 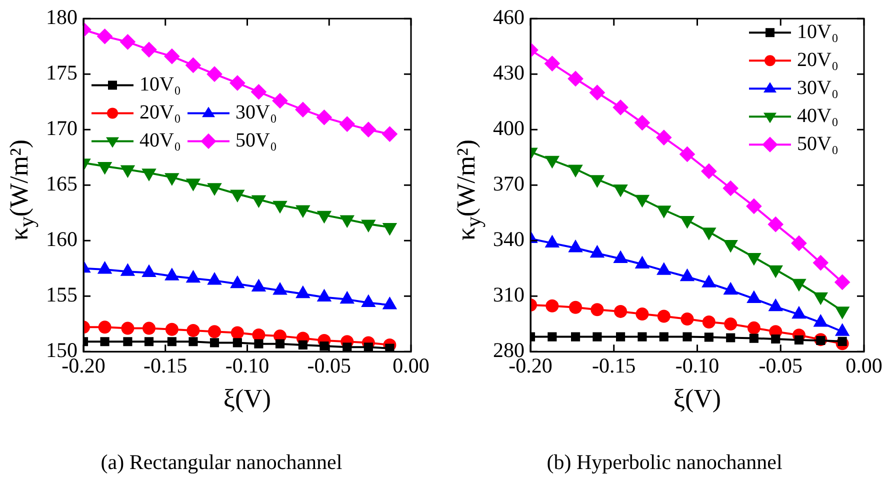 What do you see at coordinates (508, 184) in the screenshot?
I see `y-tick-label: 370` at bounding box center [508, 184].